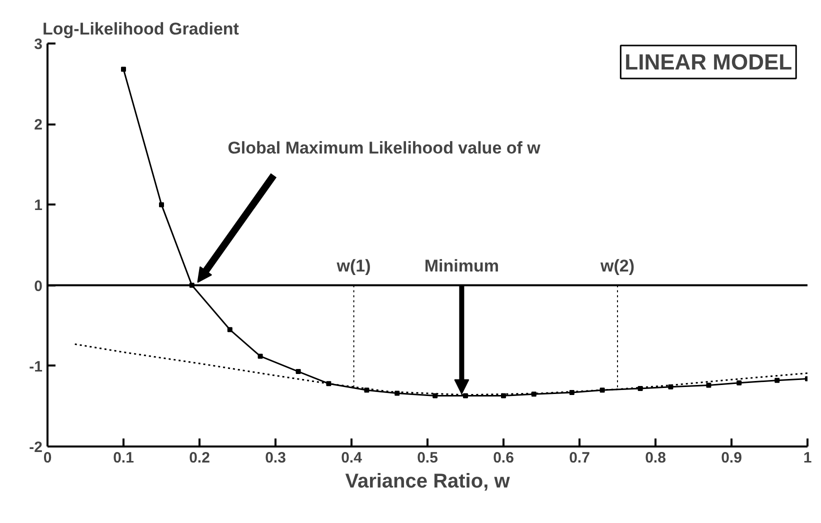 The image size is (821, 523). What do you see at coordinates (199, 458) in the screenshot?
I see `x-tick-label: 0.2` at bounding box center [199, 458].